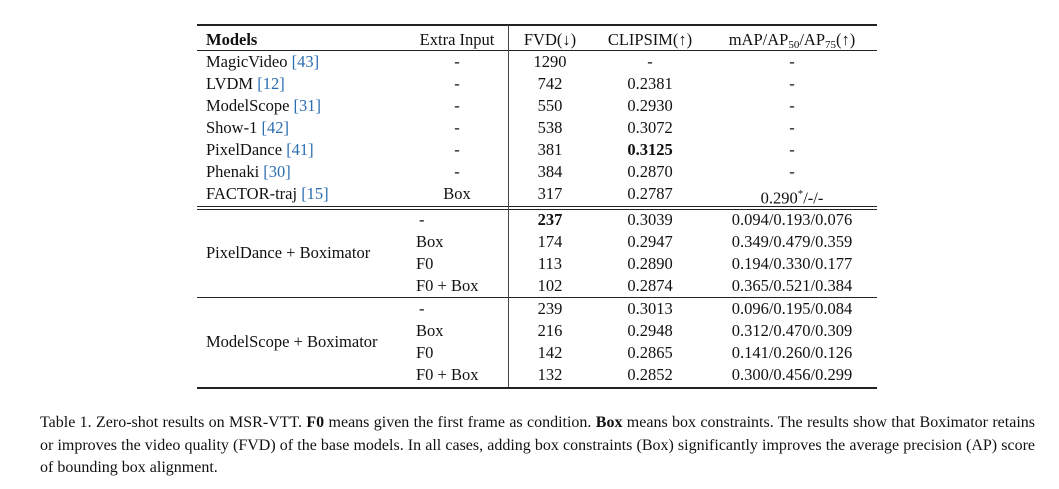  What do you see at coordinates (263, 61) in the screenshot?
I see `model-name: MagicVideo [43]` at bounding box center [263, 61].